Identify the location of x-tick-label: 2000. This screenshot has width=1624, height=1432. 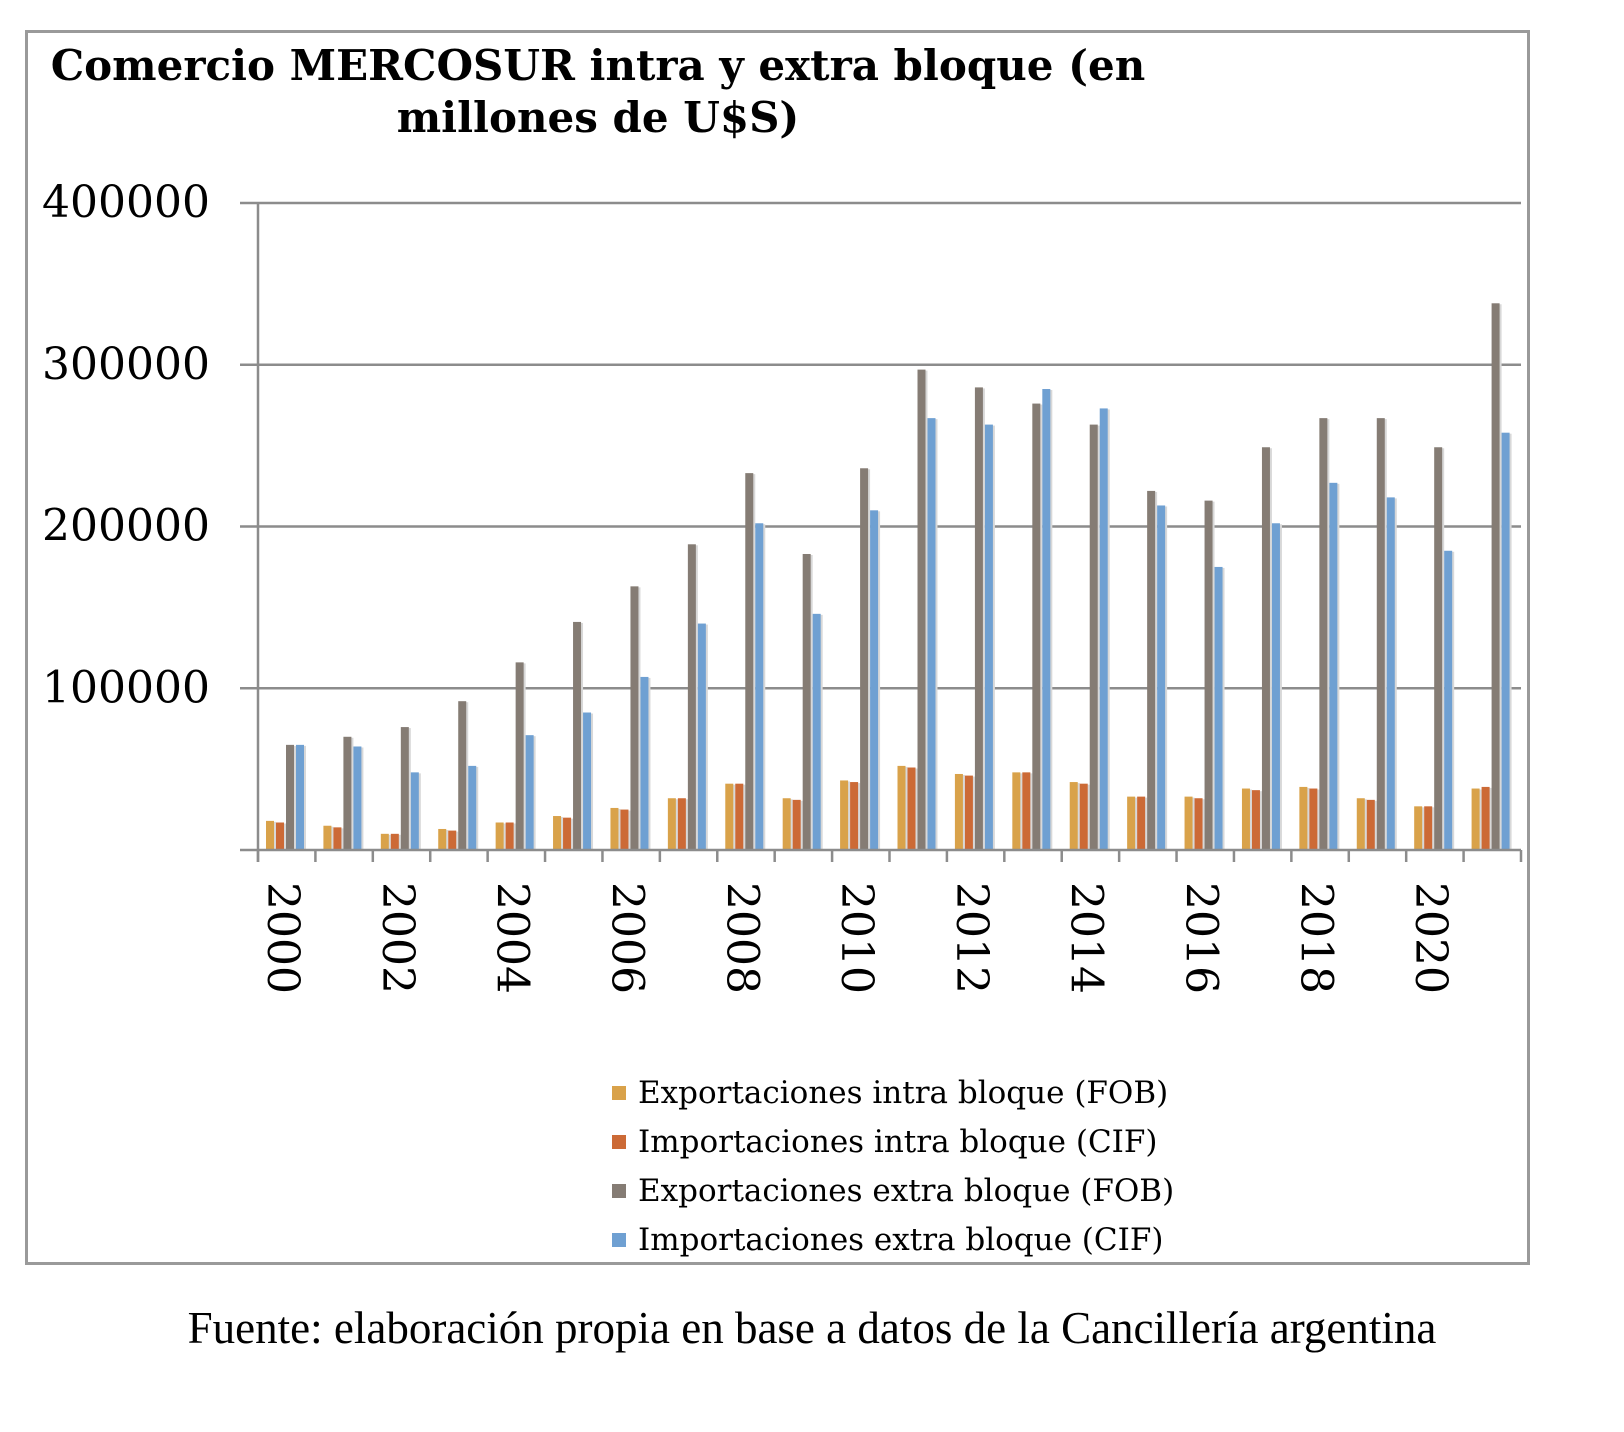
(282, 938).